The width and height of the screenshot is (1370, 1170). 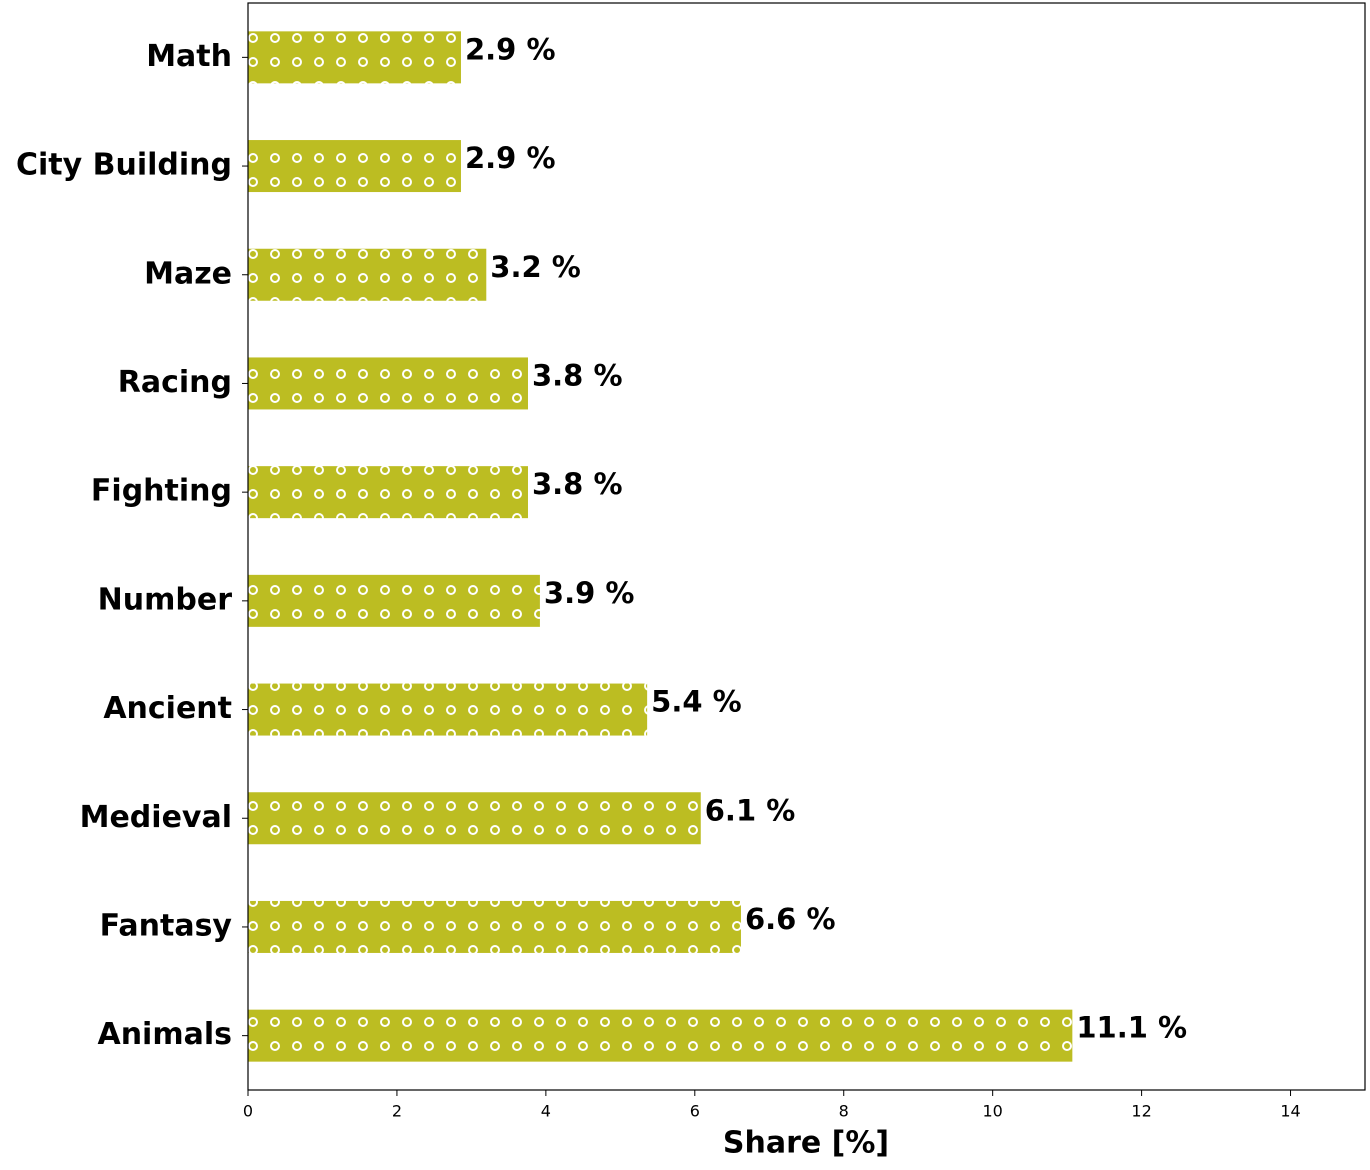 What do you see at coordinates (165, 599) in the screenshot?
I see `y-tick-label: Number` at bounding box center [165, 599].